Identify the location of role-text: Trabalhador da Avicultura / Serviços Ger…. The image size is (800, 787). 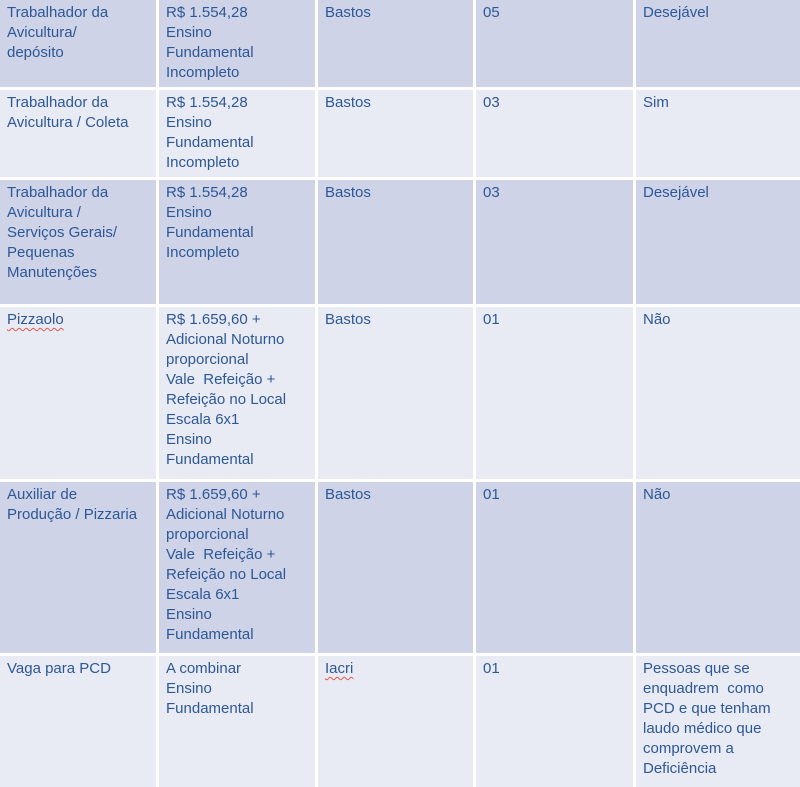
(62, 232).